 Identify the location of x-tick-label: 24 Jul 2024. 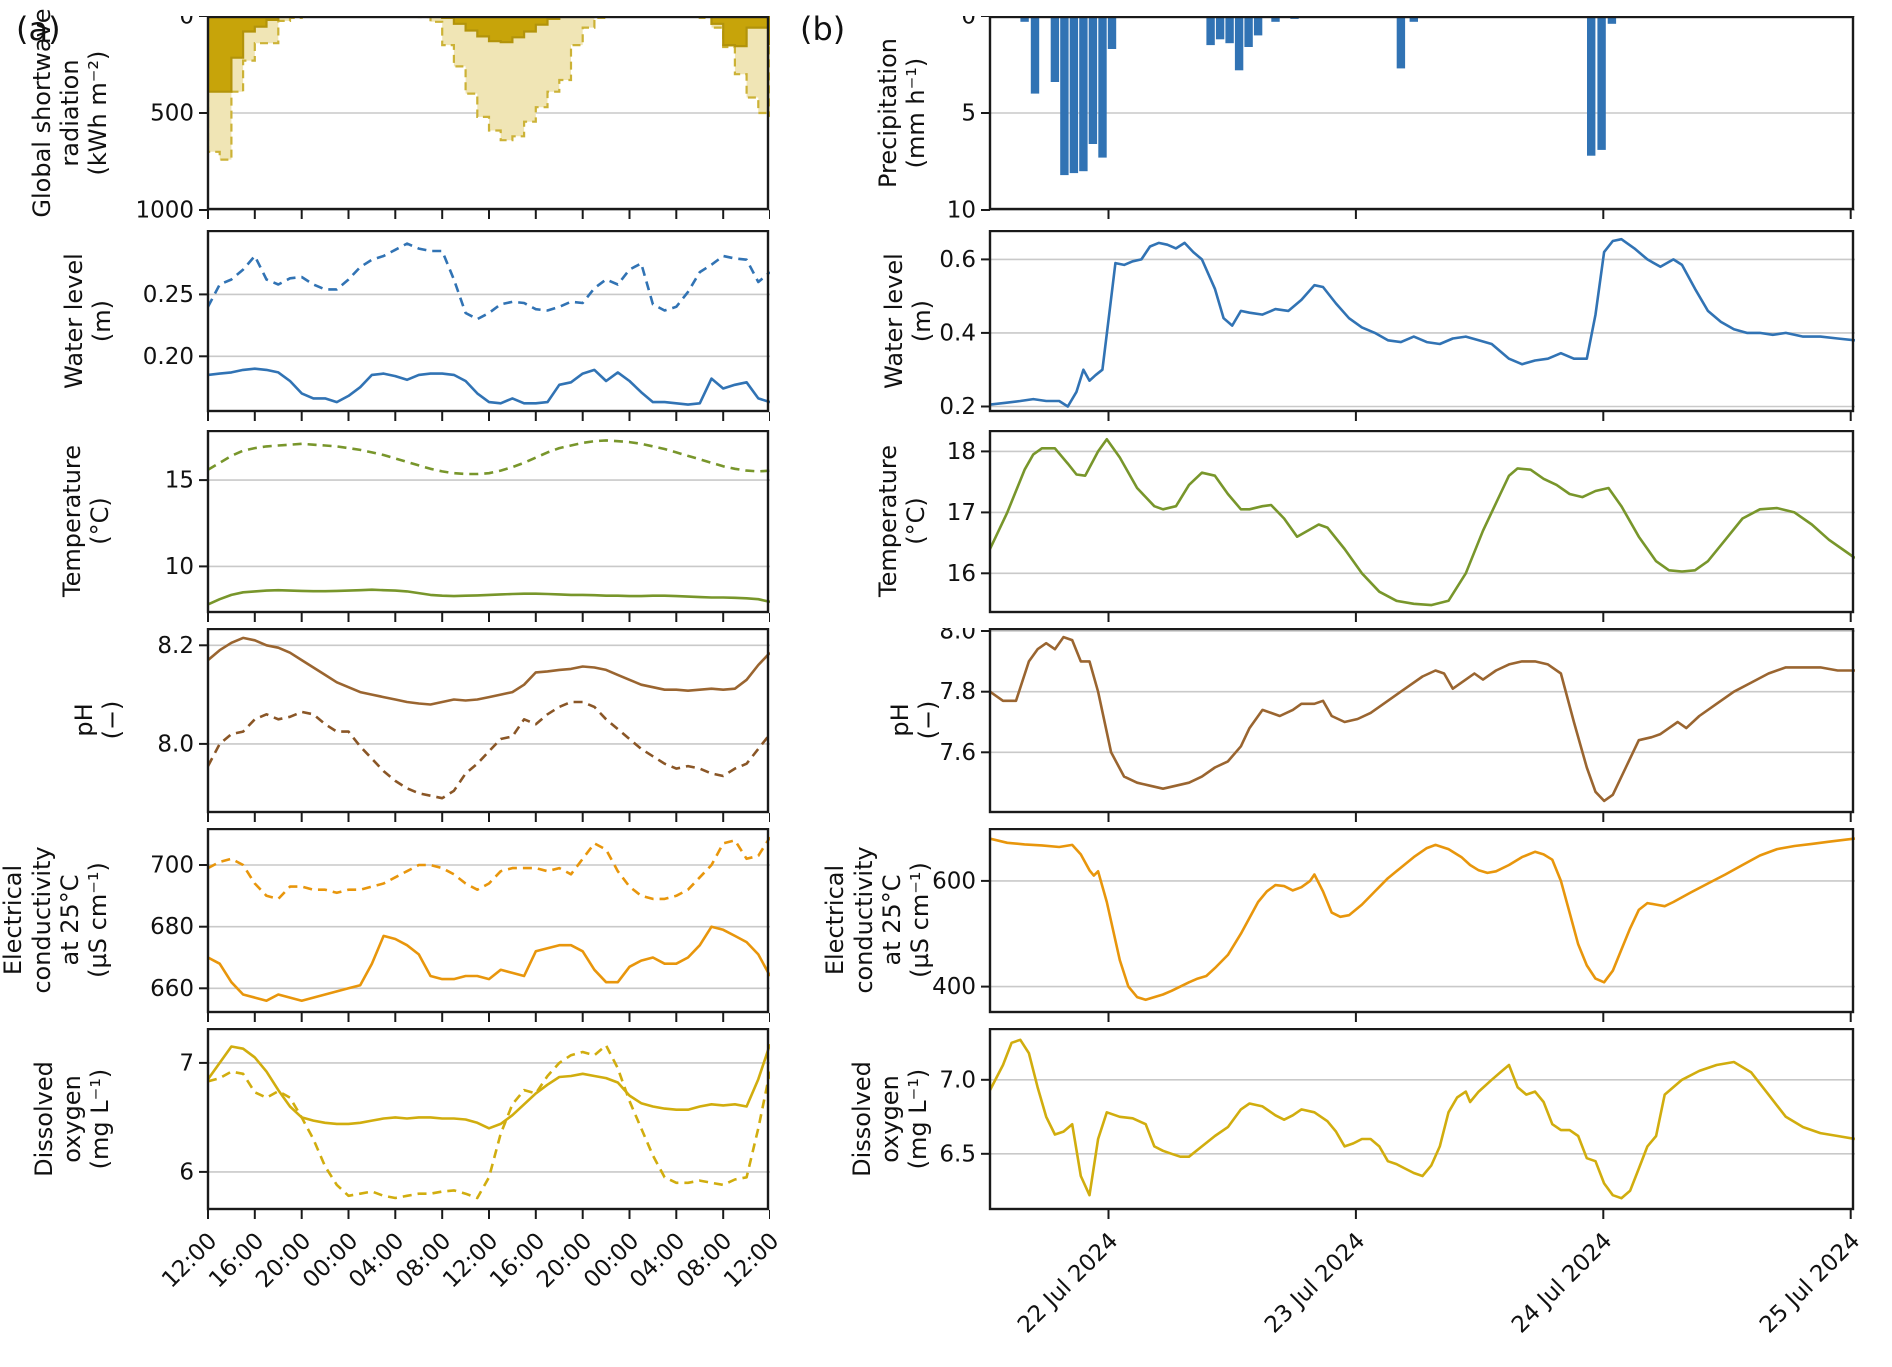
(1562, 1283).